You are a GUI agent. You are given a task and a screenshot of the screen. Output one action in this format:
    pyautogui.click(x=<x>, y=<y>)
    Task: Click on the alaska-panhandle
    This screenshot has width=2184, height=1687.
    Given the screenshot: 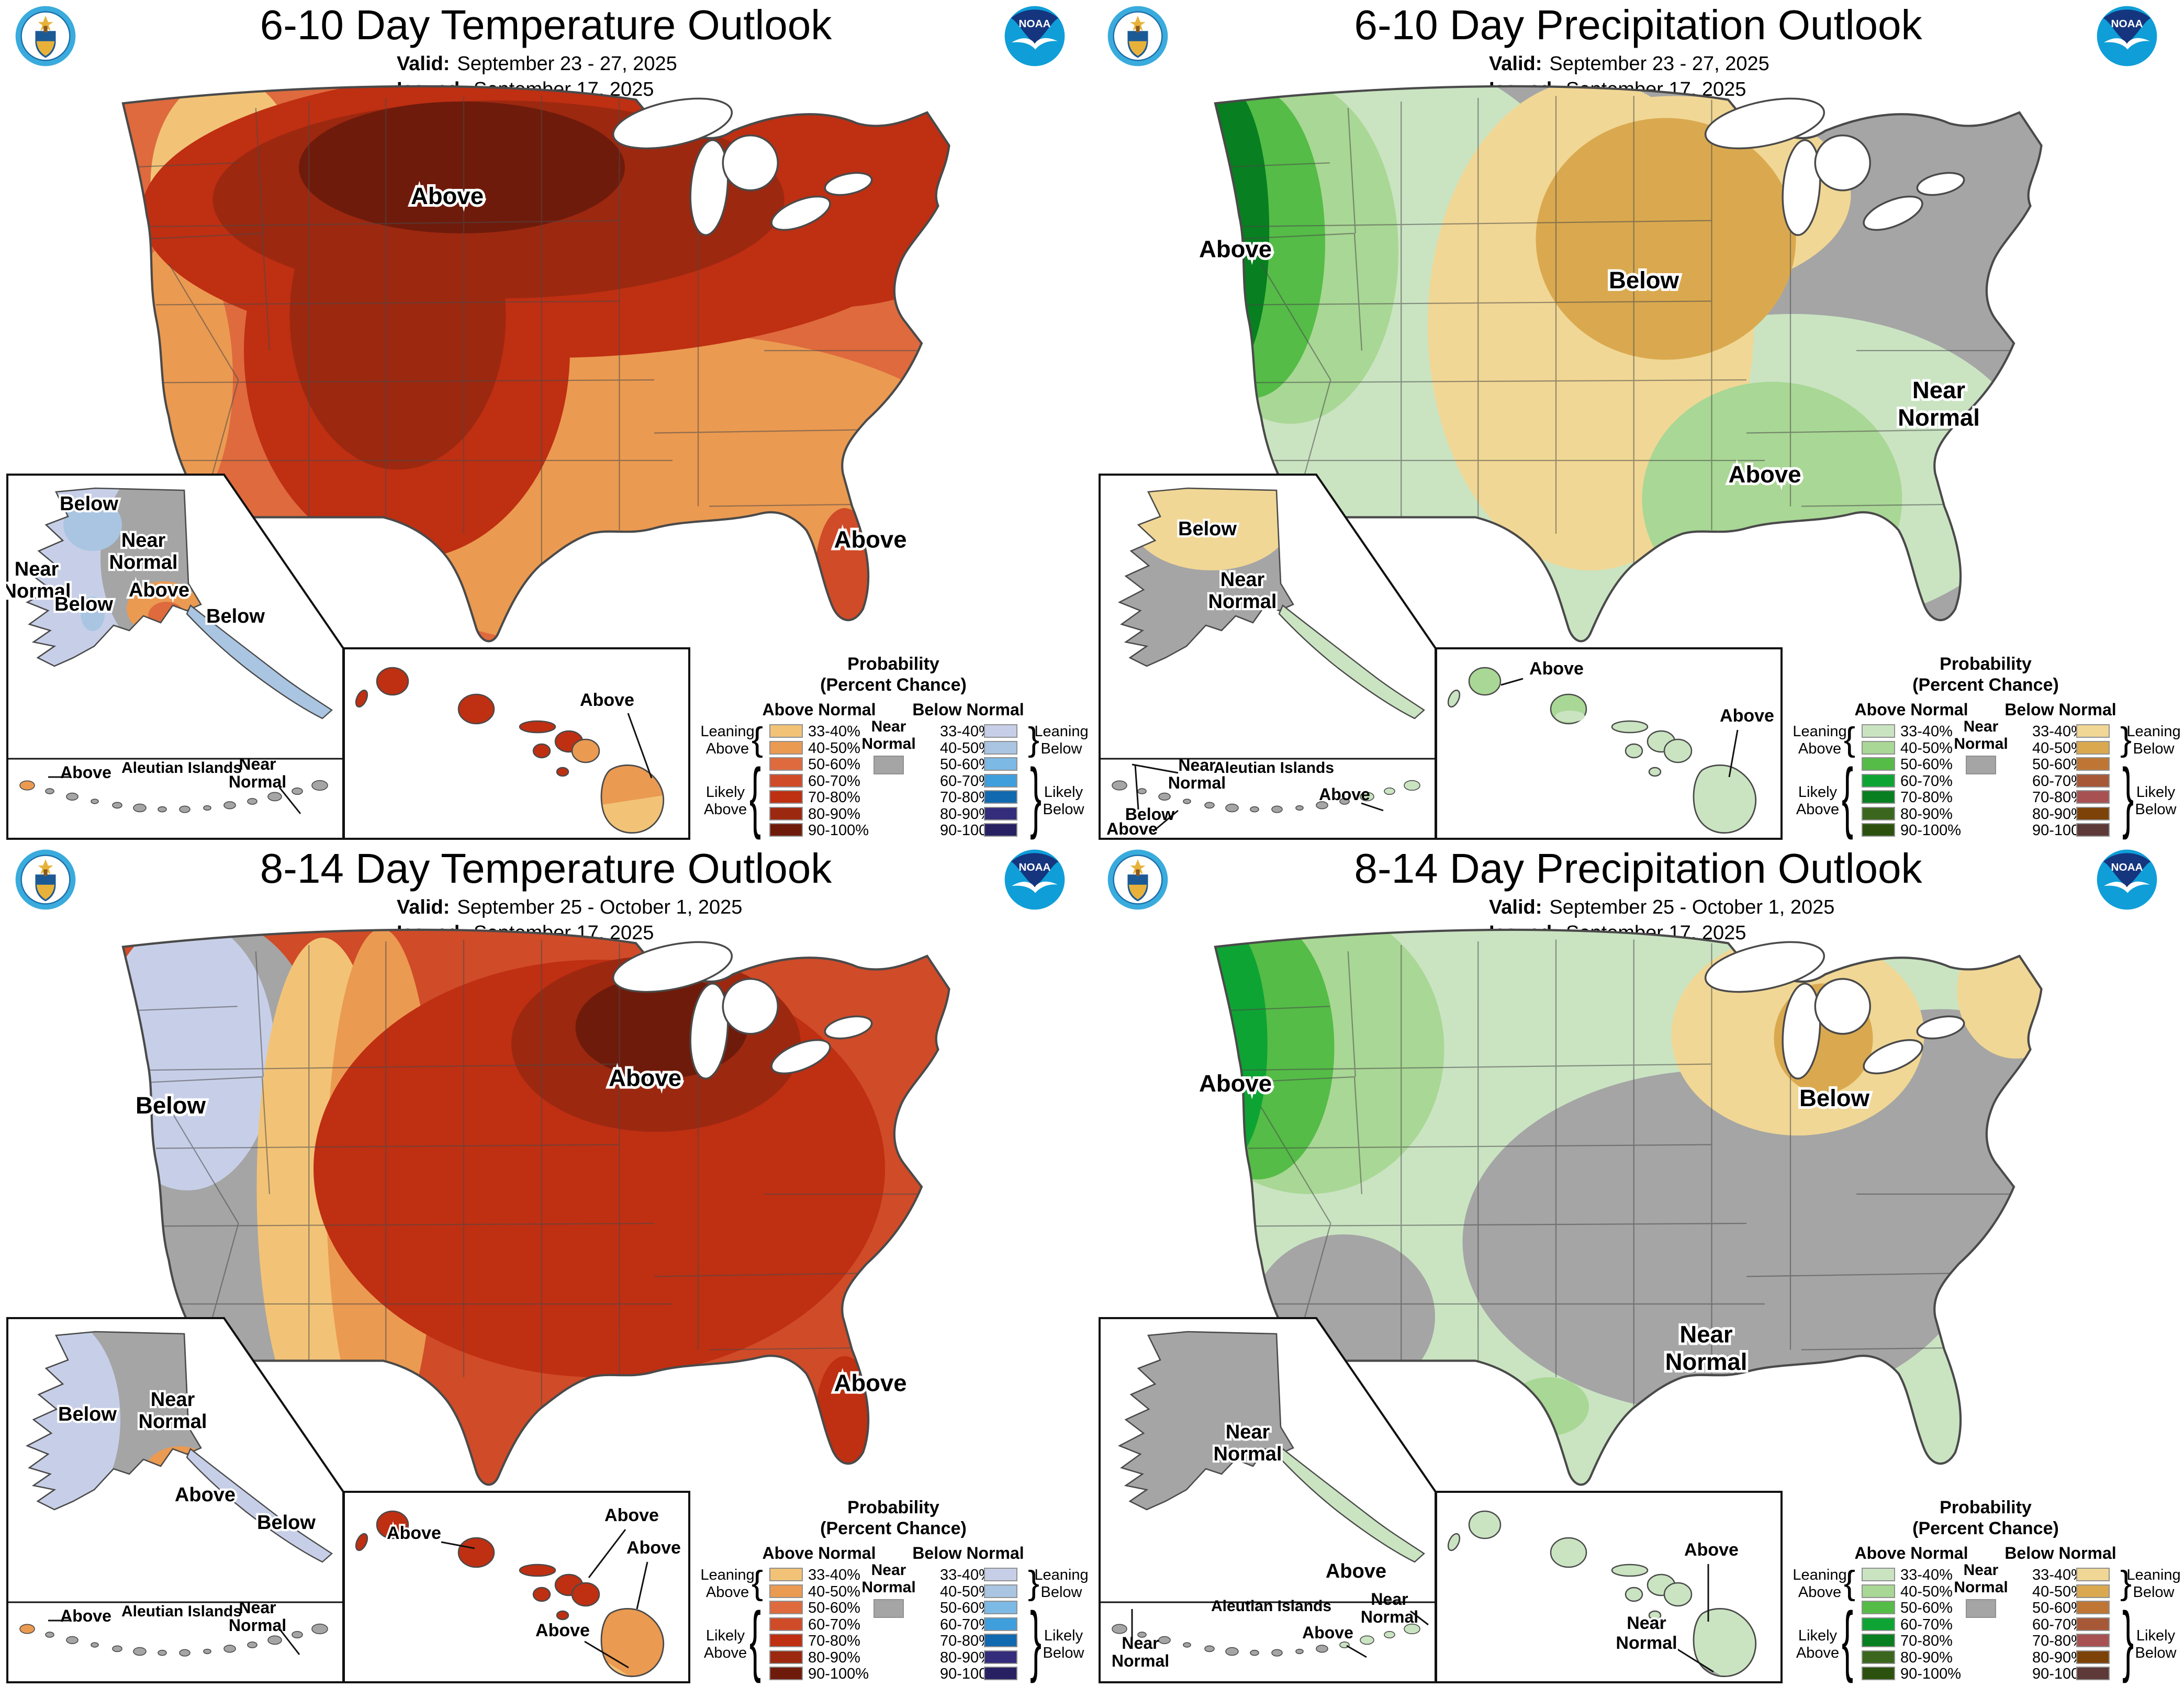 What is the action you would take?
    pyautogui.click(x=1351, y=1505)
    